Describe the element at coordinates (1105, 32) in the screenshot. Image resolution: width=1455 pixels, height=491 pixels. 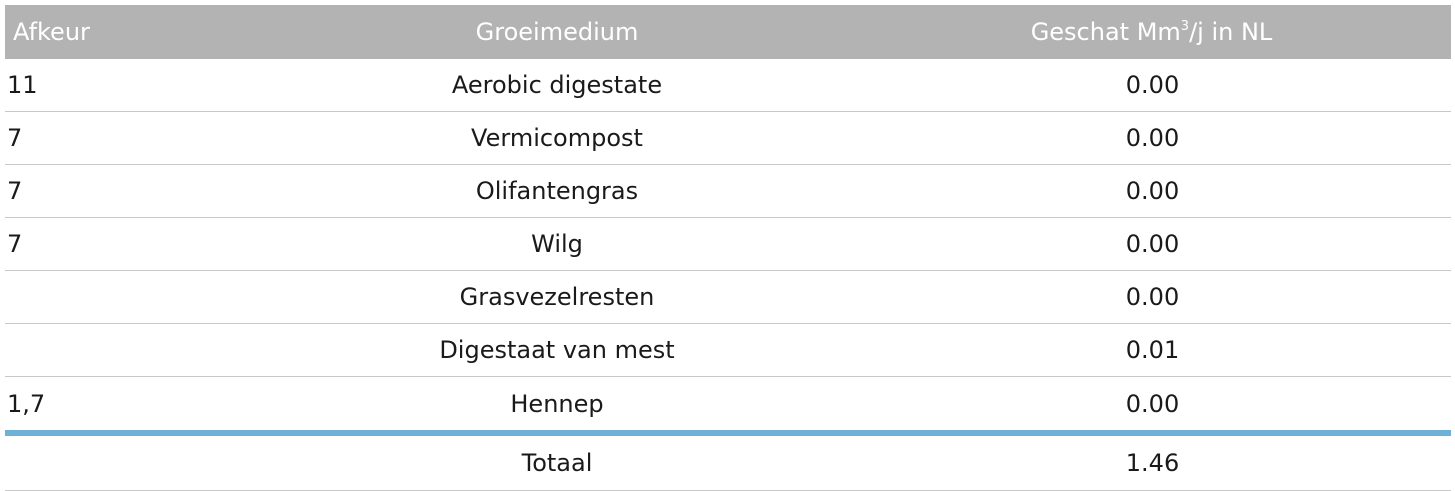
I see `header-geschat-prefix: Geschat Mm` at that location.